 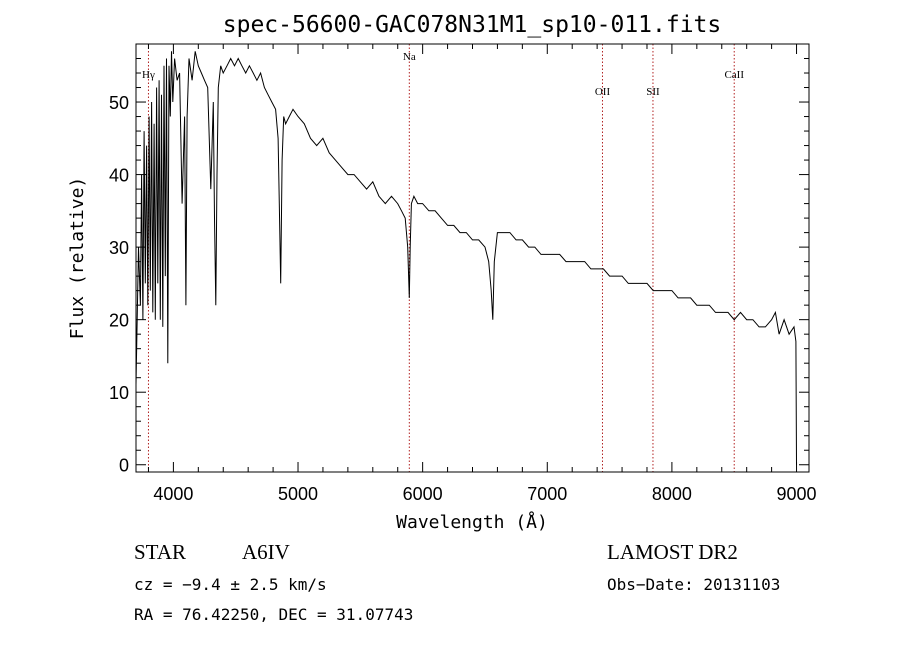 I want to click on obs-date: Obs−Date: 20131103, so click(x=693, y=584).